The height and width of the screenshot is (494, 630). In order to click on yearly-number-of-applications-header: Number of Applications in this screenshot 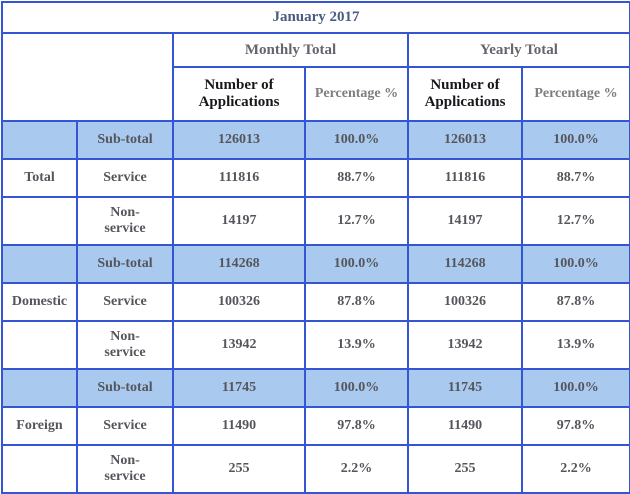, I will do `click(465, 94)`.